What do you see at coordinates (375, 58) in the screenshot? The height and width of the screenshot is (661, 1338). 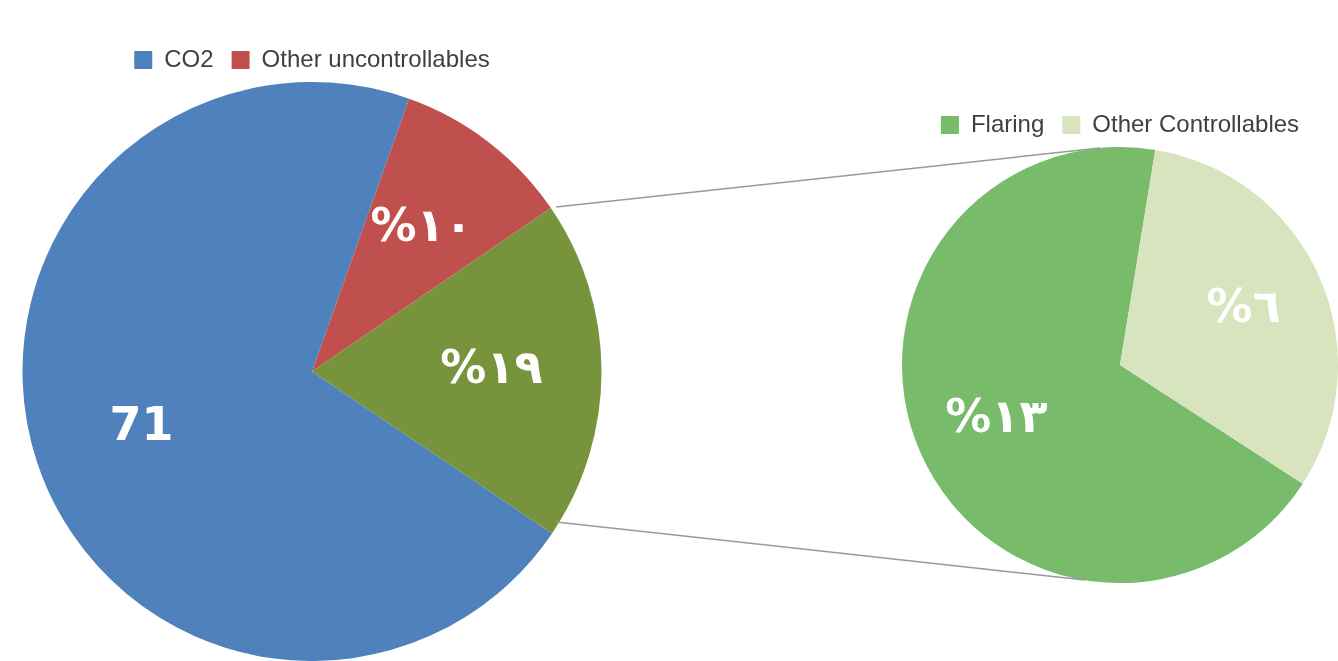 I see `legend-label: Other uncontrollables` at bounding box center [375, 58].